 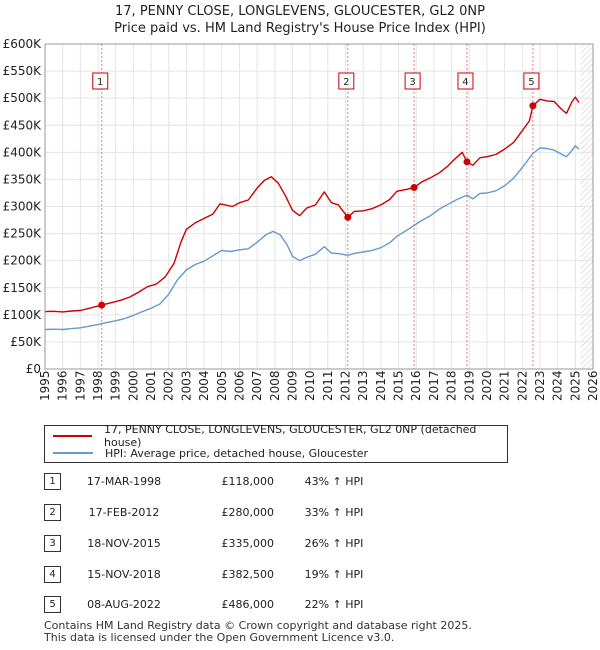 What do you see at coordinates (334, 512) in the screenshot?
I see `sale-hpi-change: 33% ↑ HPI` at bounding box center [334, 512].